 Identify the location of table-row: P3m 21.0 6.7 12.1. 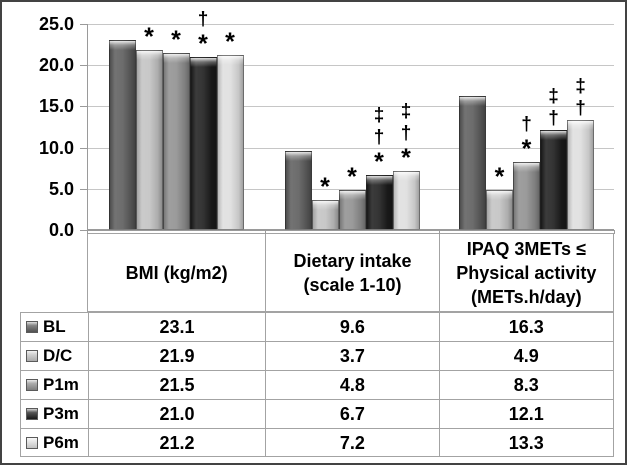
(317, 413).